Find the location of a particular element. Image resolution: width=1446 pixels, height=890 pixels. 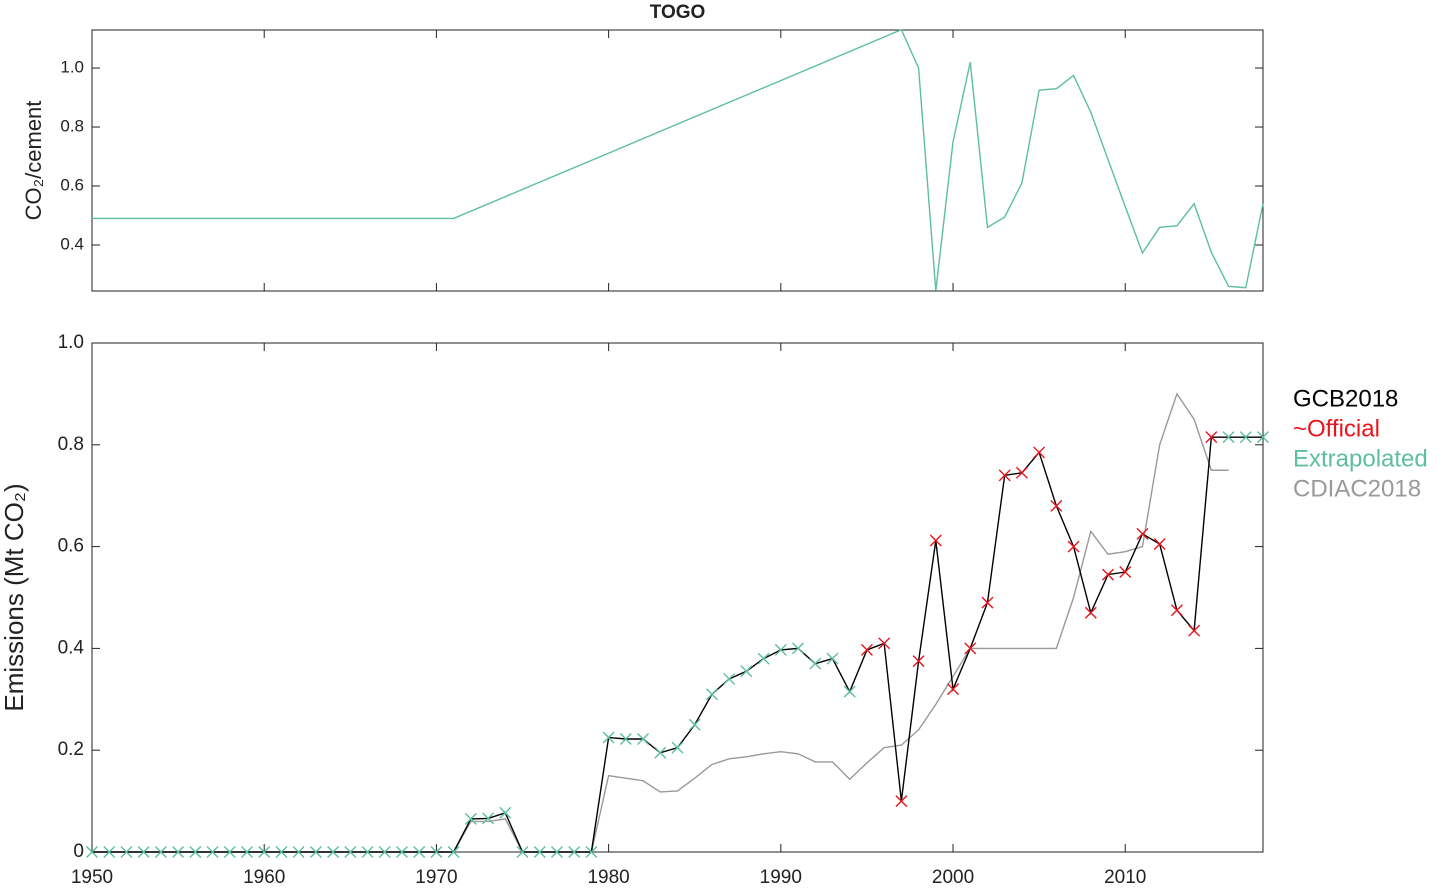

x-tick-label: 1970 is located at coordinates (436, 877).